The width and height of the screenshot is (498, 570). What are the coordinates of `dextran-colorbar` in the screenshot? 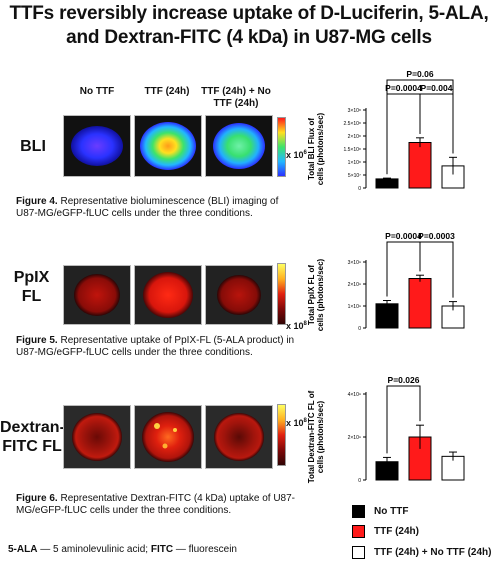 It's located at (281, 435).